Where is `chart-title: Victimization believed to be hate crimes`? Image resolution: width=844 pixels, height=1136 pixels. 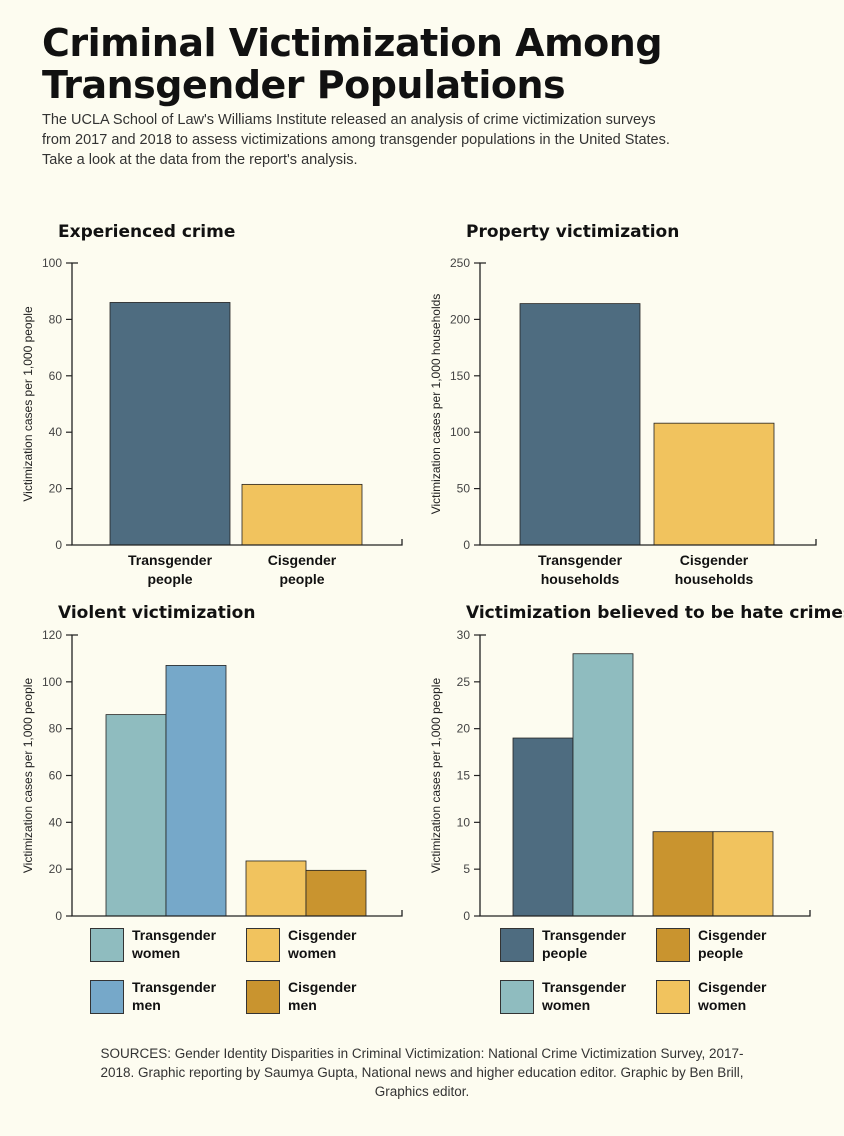 chart-title: Victimization believed to be hate crimes is located at coordinates (655, 613).